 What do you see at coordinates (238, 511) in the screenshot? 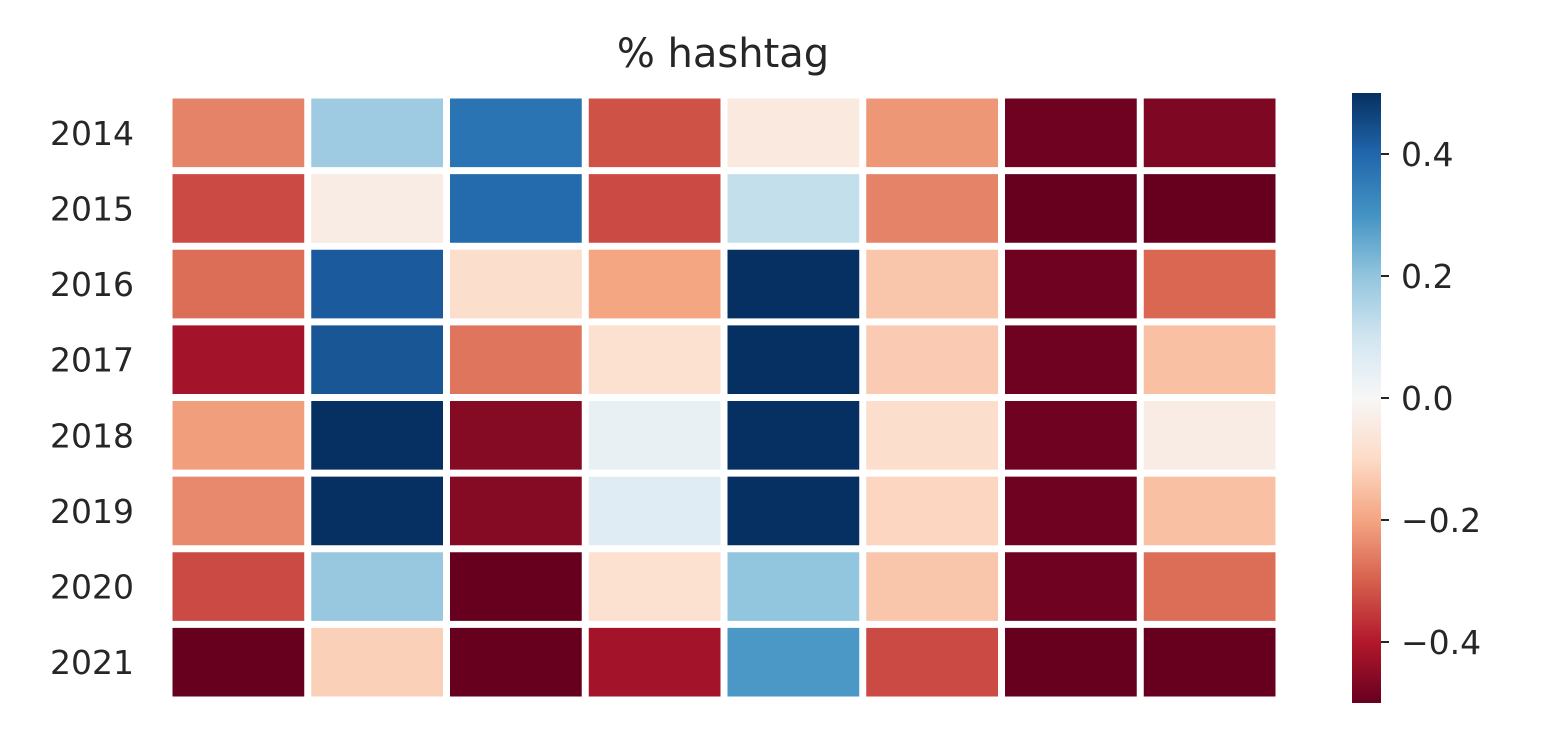
I see `heatmap-cell-2019-col1` at bounding box center [238, 511].